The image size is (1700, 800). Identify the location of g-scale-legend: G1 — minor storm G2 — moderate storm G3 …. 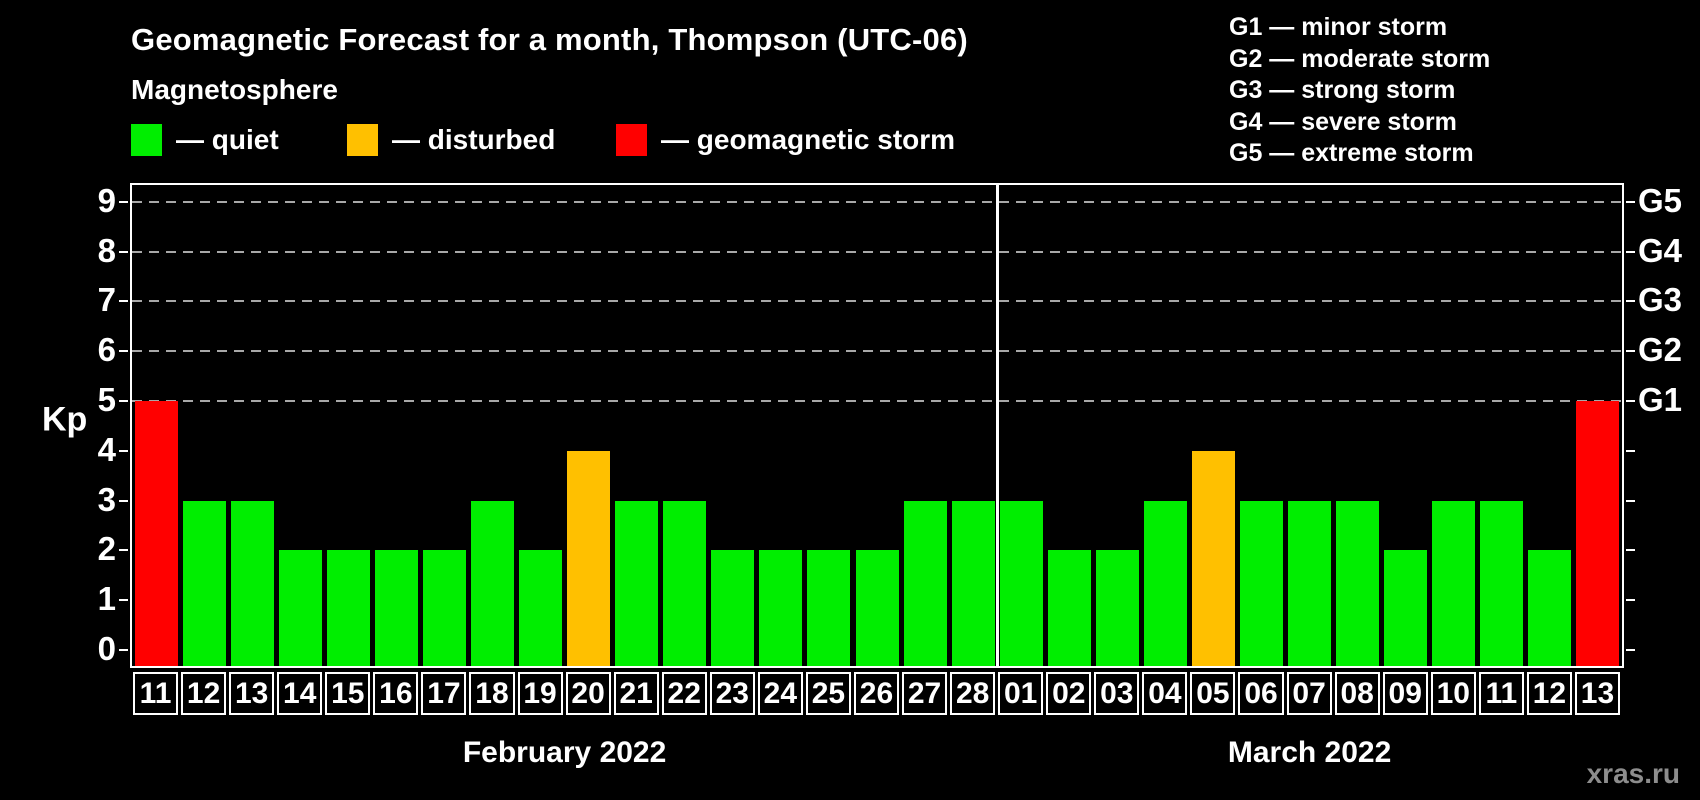
(1359, 91).